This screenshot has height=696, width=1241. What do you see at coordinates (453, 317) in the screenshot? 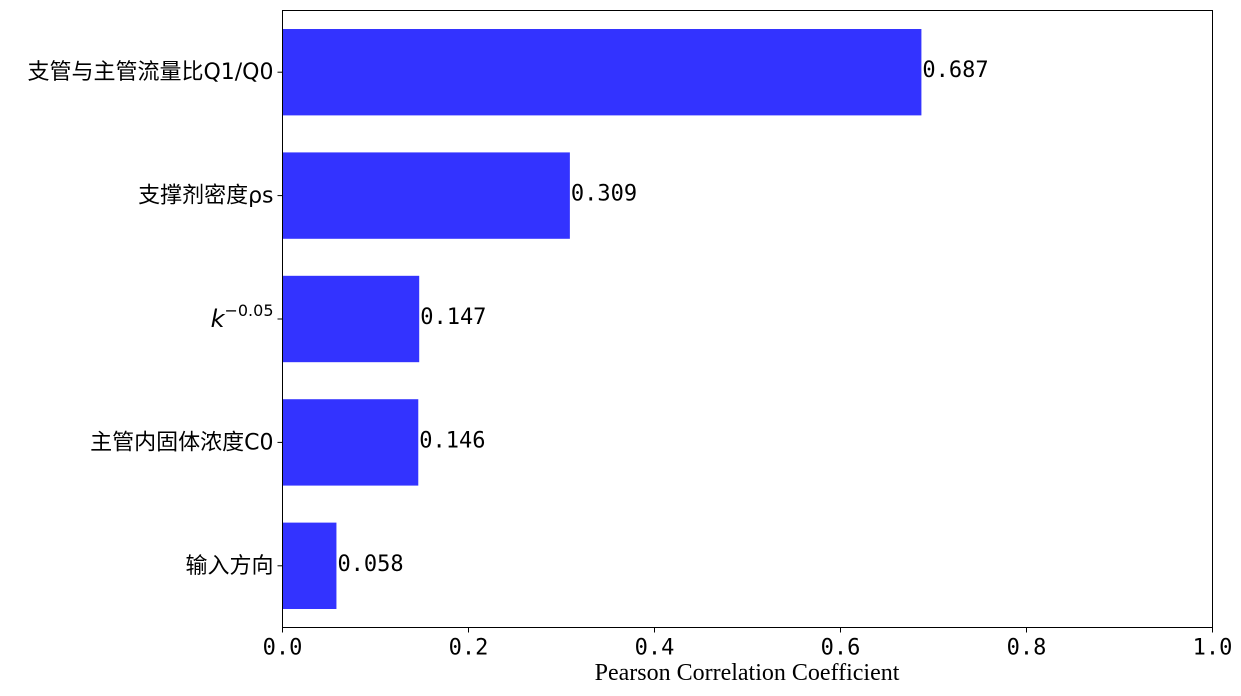
I see `bar-value-label: 0.147` at bounding box center [453, 317].